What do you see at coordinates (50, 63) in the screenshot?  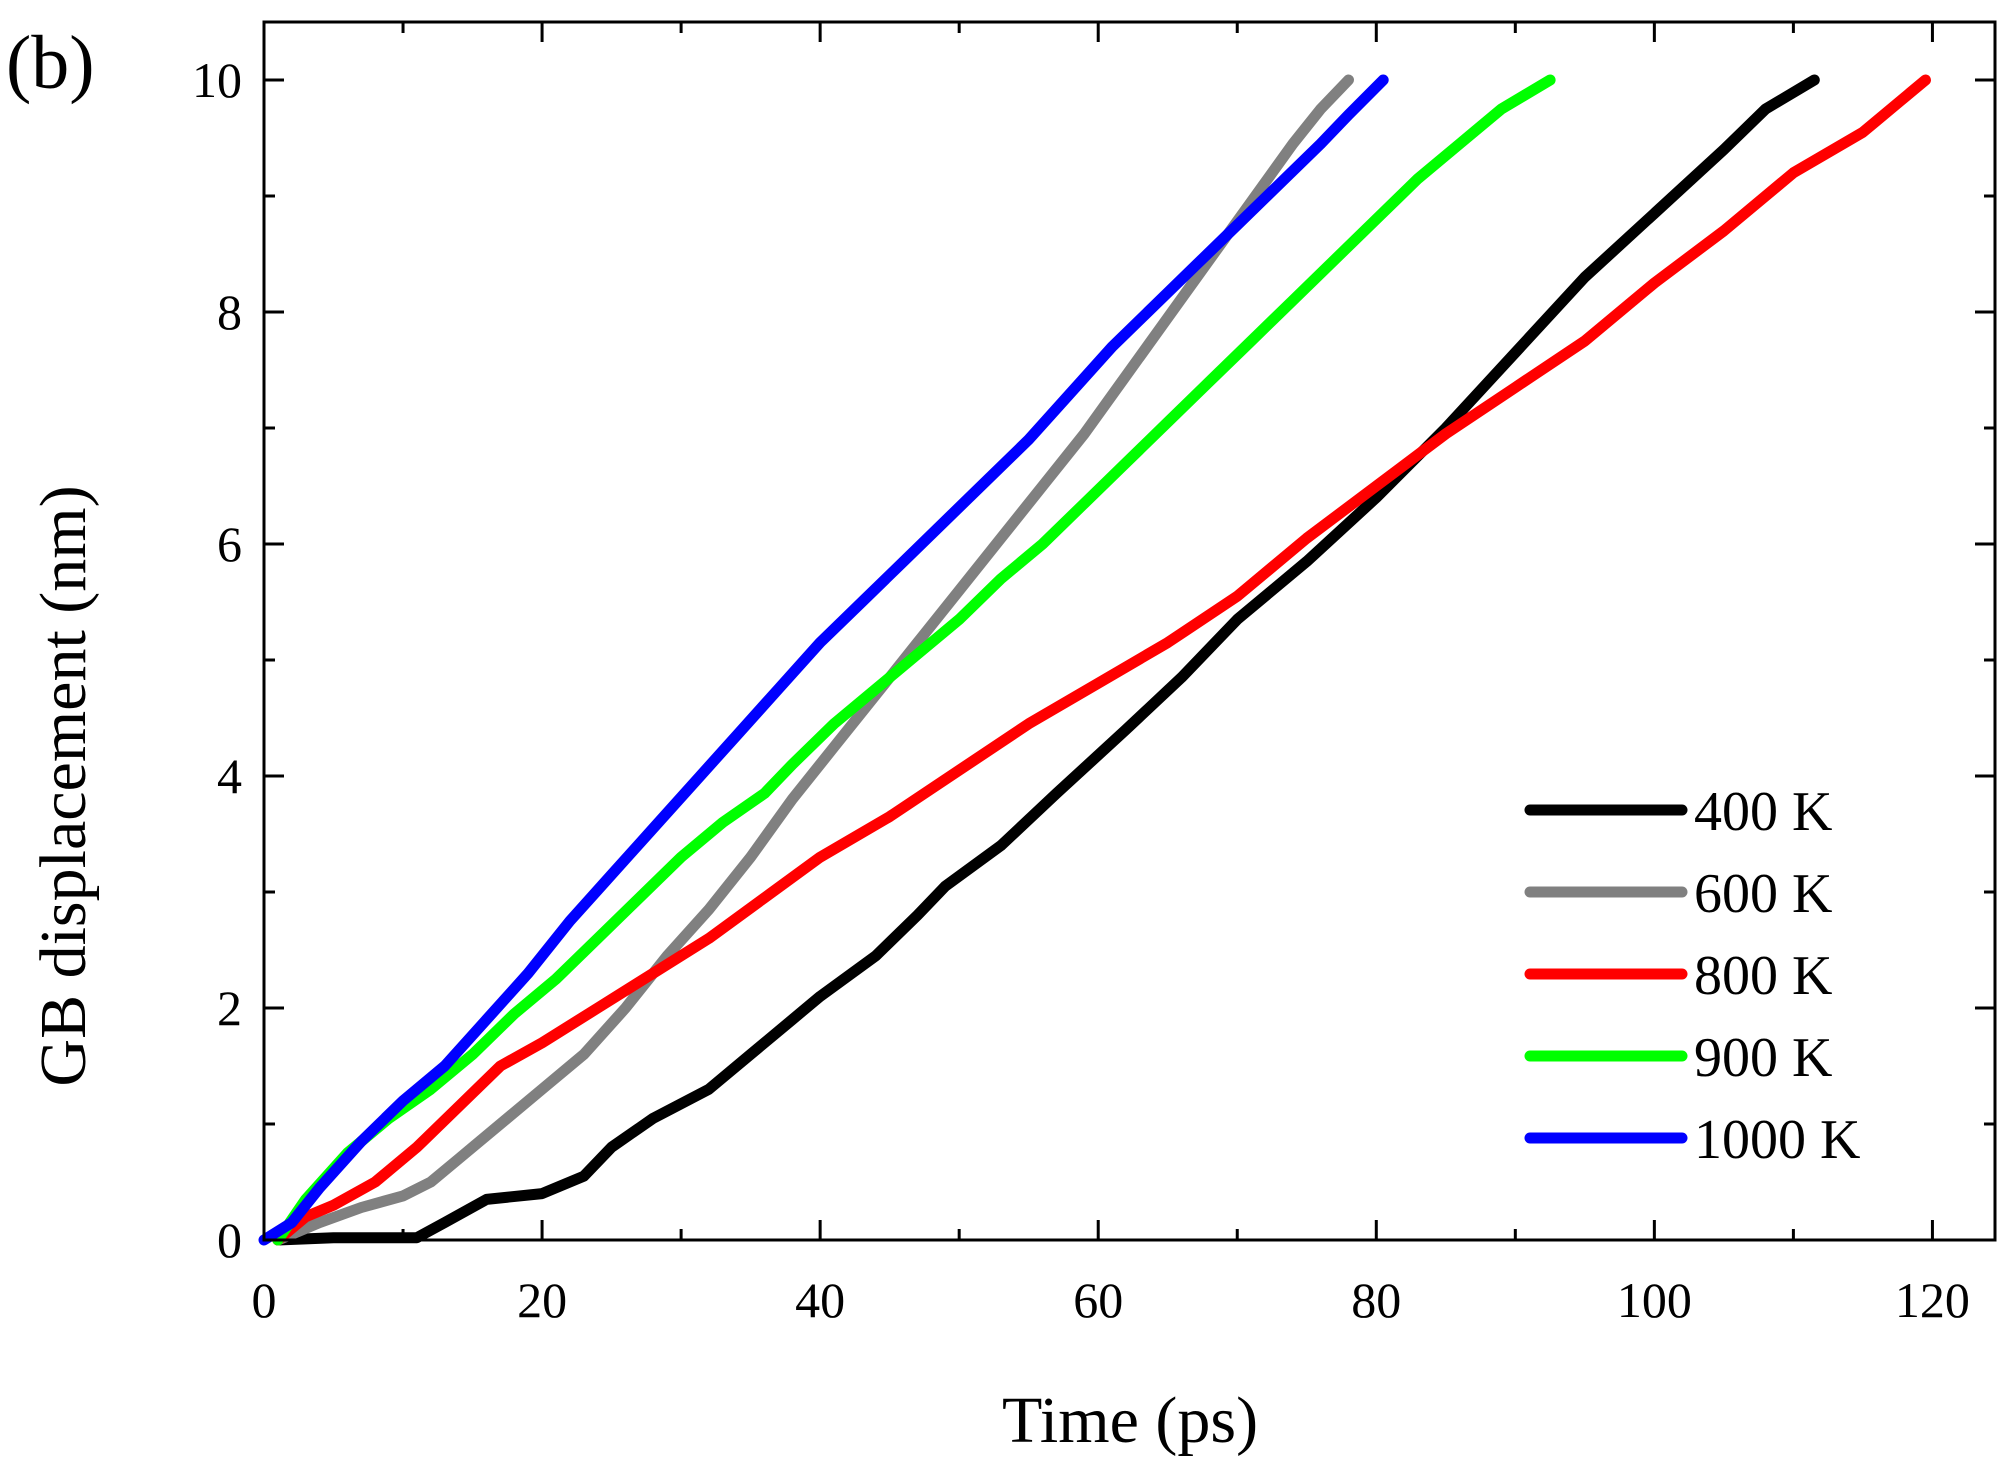 I see `panel-label: (b)` at bounding box center [50, 63].